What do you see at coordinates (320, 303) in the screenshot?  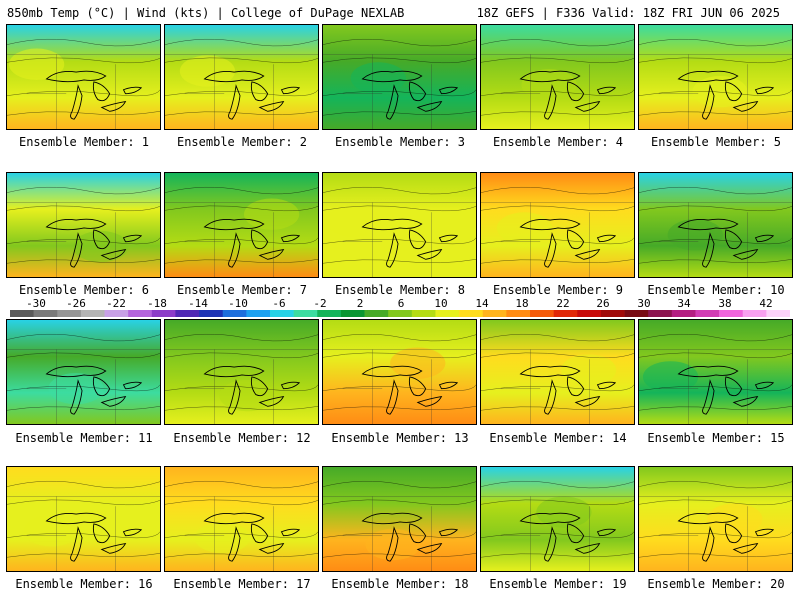 I see `colorbar-tick-label: -2` at bounding box center [320, 303].